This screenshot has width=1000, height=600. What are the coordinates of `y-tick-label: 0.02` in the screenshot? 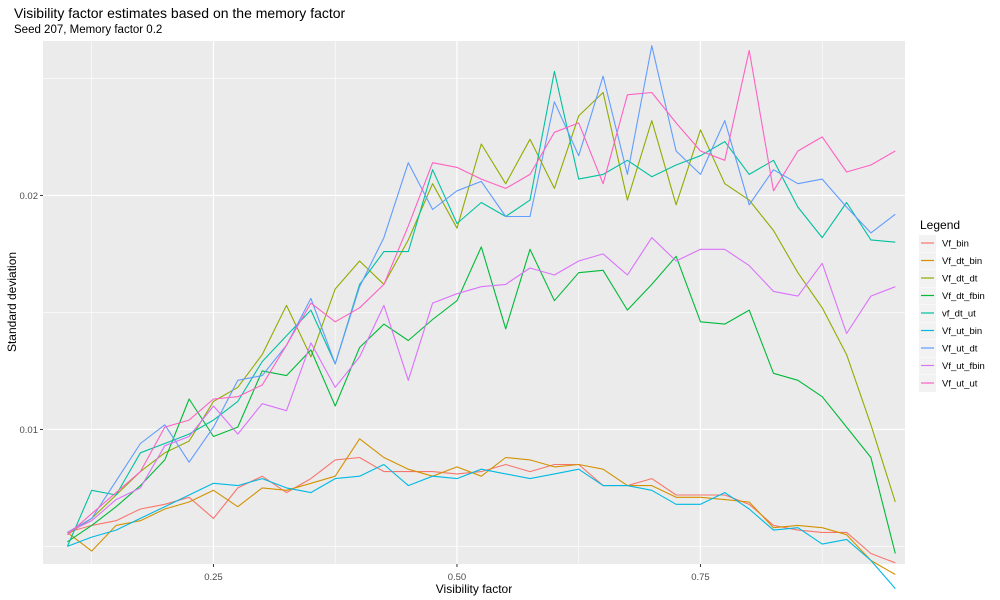 It's located at (29, 196).